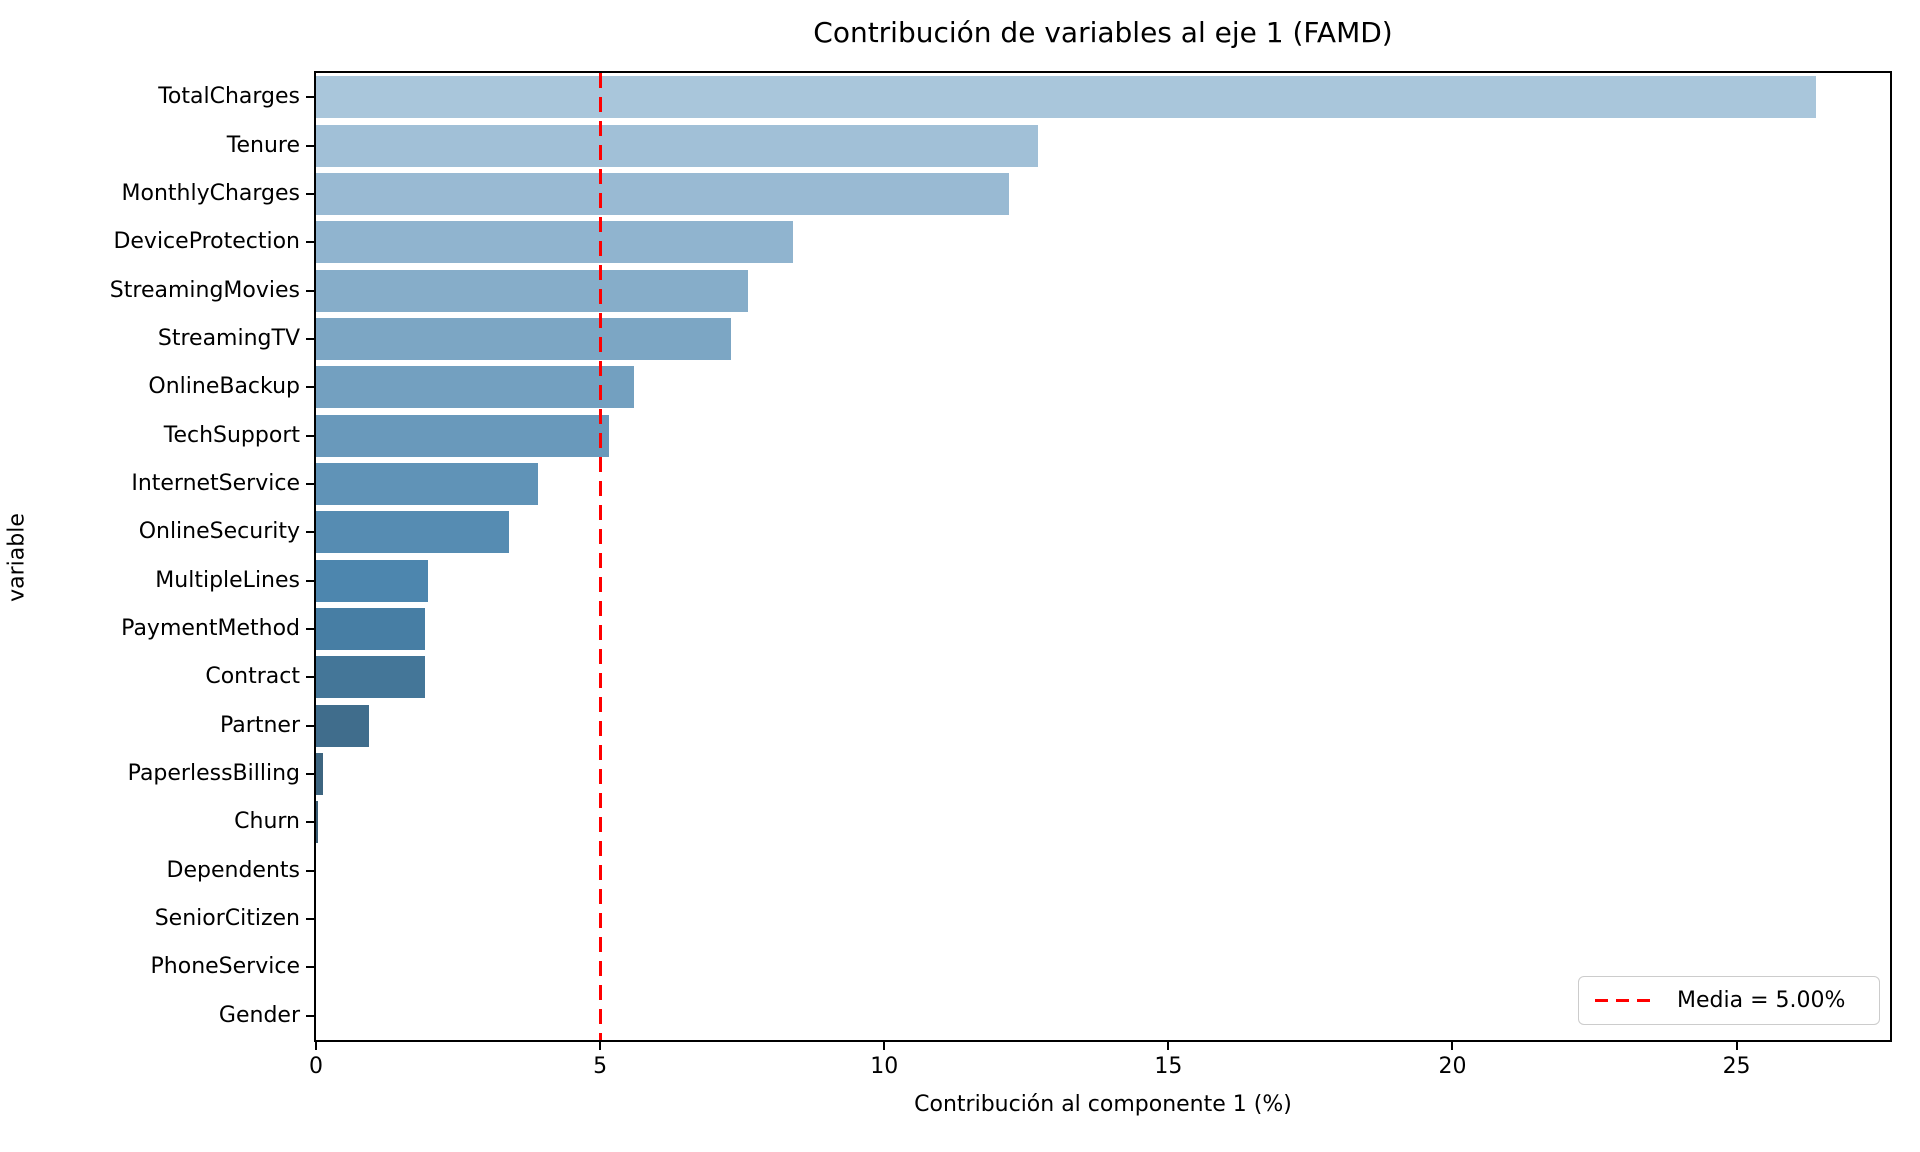 The image size is (1920, 1152). Describe the element at coordinates (600, 556) in the screenshot. I see `mean-reference-line` at that location.